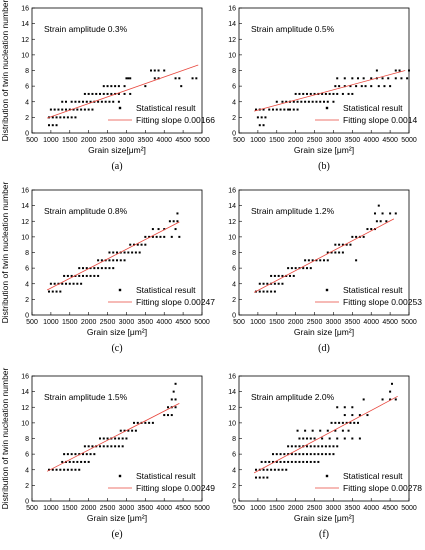 This screenshot has width=425, height=550. Describe the element at coordinates (27, 470) in the screenshot. I see `y-tick-label: 4` at that location.